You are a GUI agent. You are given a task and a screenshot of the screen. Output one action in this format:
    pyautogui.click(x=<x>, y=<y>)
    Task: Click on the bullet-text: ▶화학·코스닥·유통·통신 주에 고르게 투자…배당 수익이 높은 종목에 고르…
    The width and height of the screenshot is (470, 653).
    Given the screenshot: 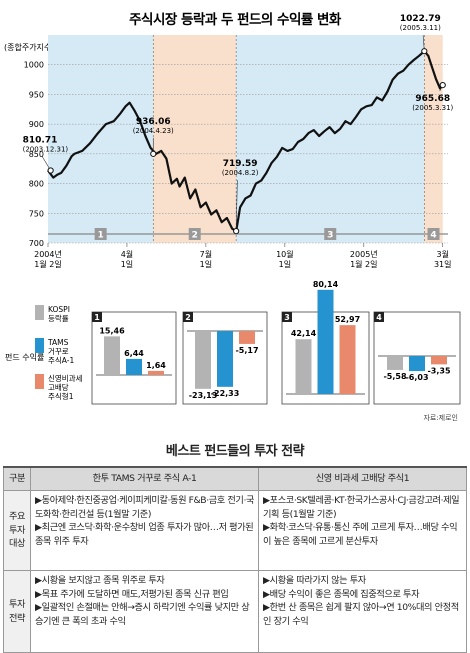 What is the action you would take?
    pyautogui.click(x=360, y=534)
    